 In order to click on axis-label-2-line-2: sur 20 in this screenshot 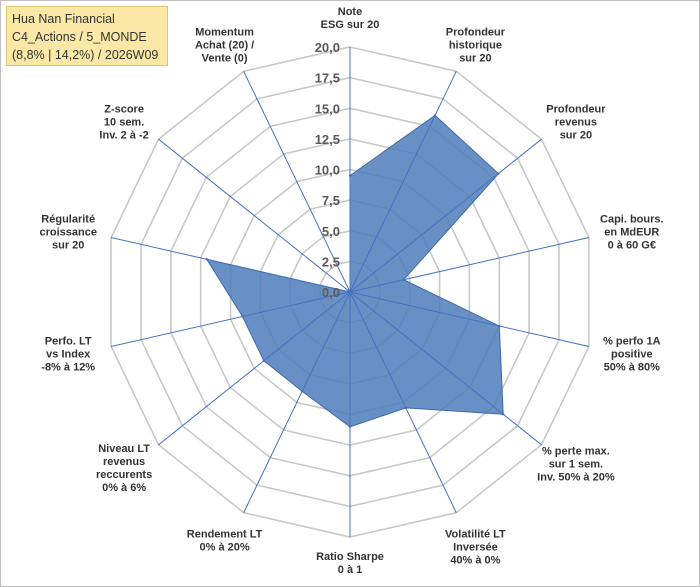, I will do `click(576, 135)`.